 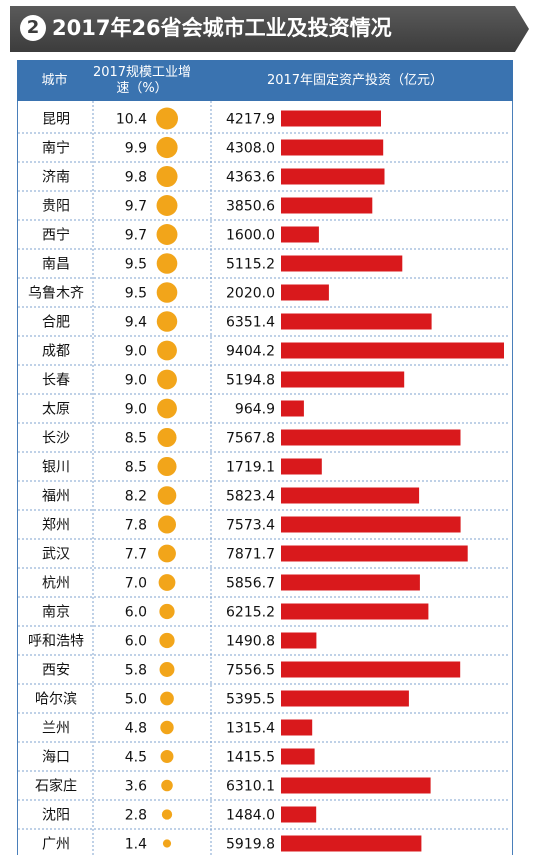 I want to click on city-label: 福州, so click(x=56, y=497).